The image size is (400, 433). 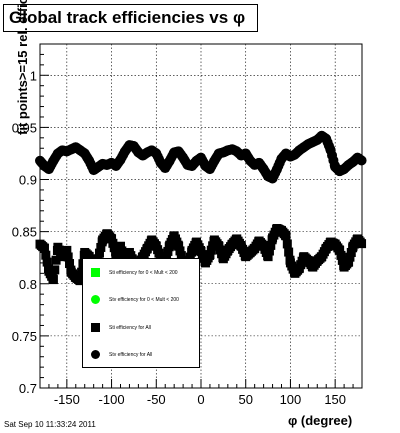 What do you see at coordinates (24, 232) in the screenshot?
I see `y-tick-label: 0.85` at bounding box center [24, 232].